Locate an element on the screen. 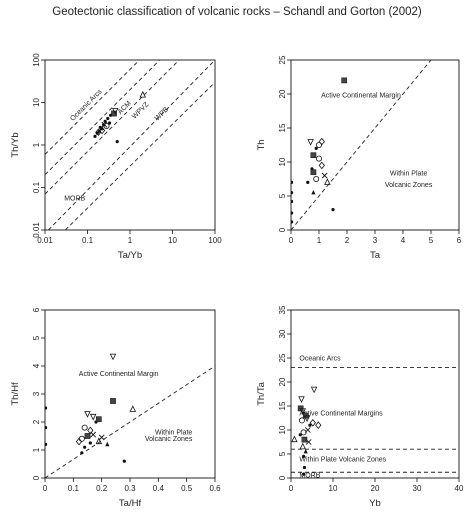 This screenshot has width=474, height=526. field-label: Volcanic Zones is located at coordinates (409, 185).